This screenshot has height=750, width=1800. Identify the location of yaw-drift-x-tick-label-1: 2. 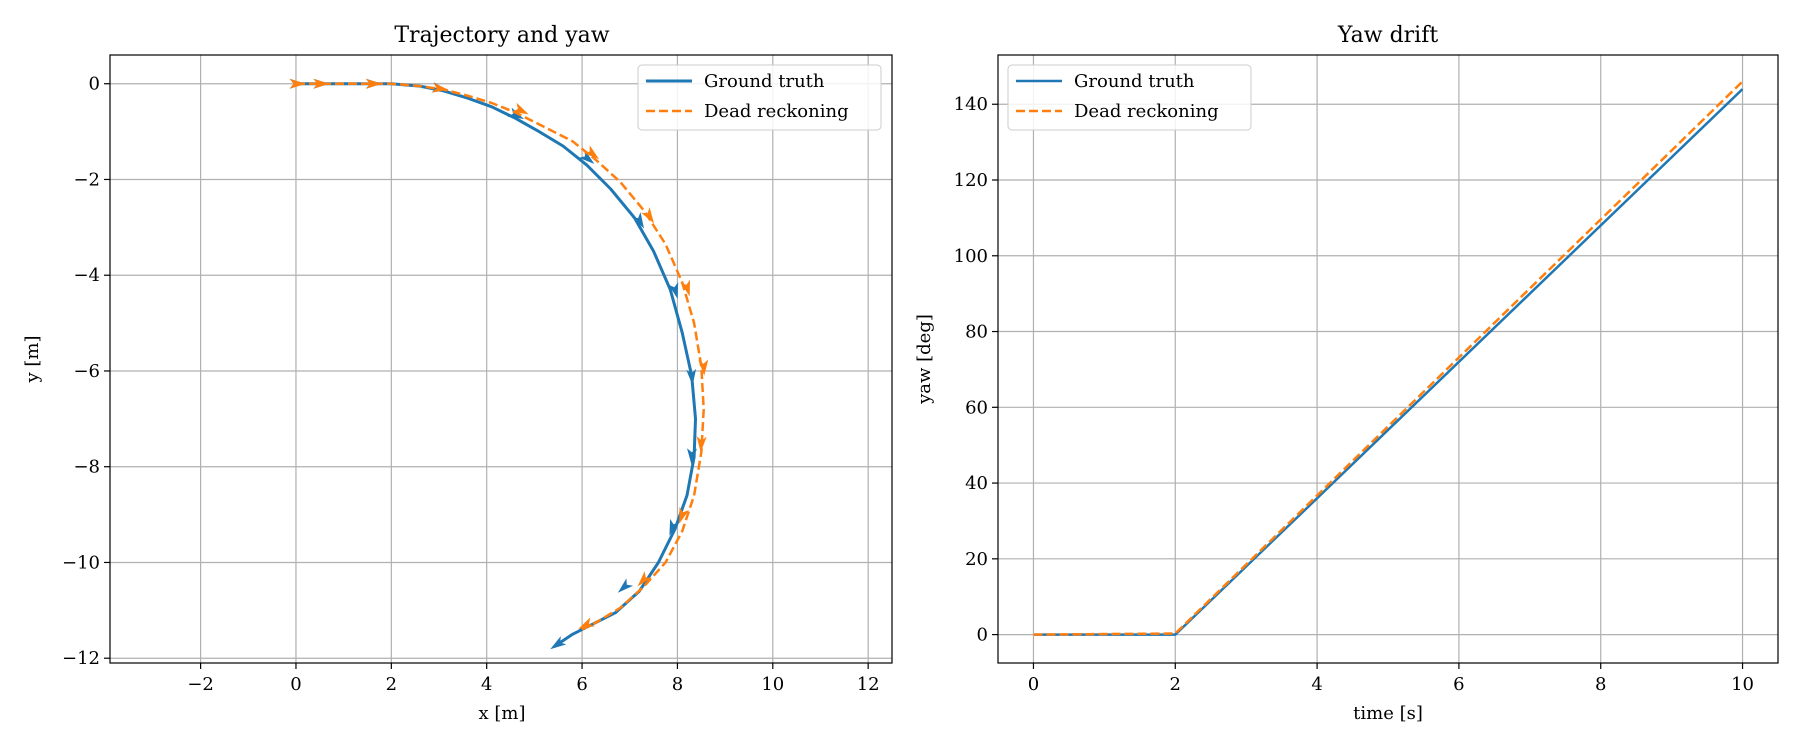
(1175, 684).